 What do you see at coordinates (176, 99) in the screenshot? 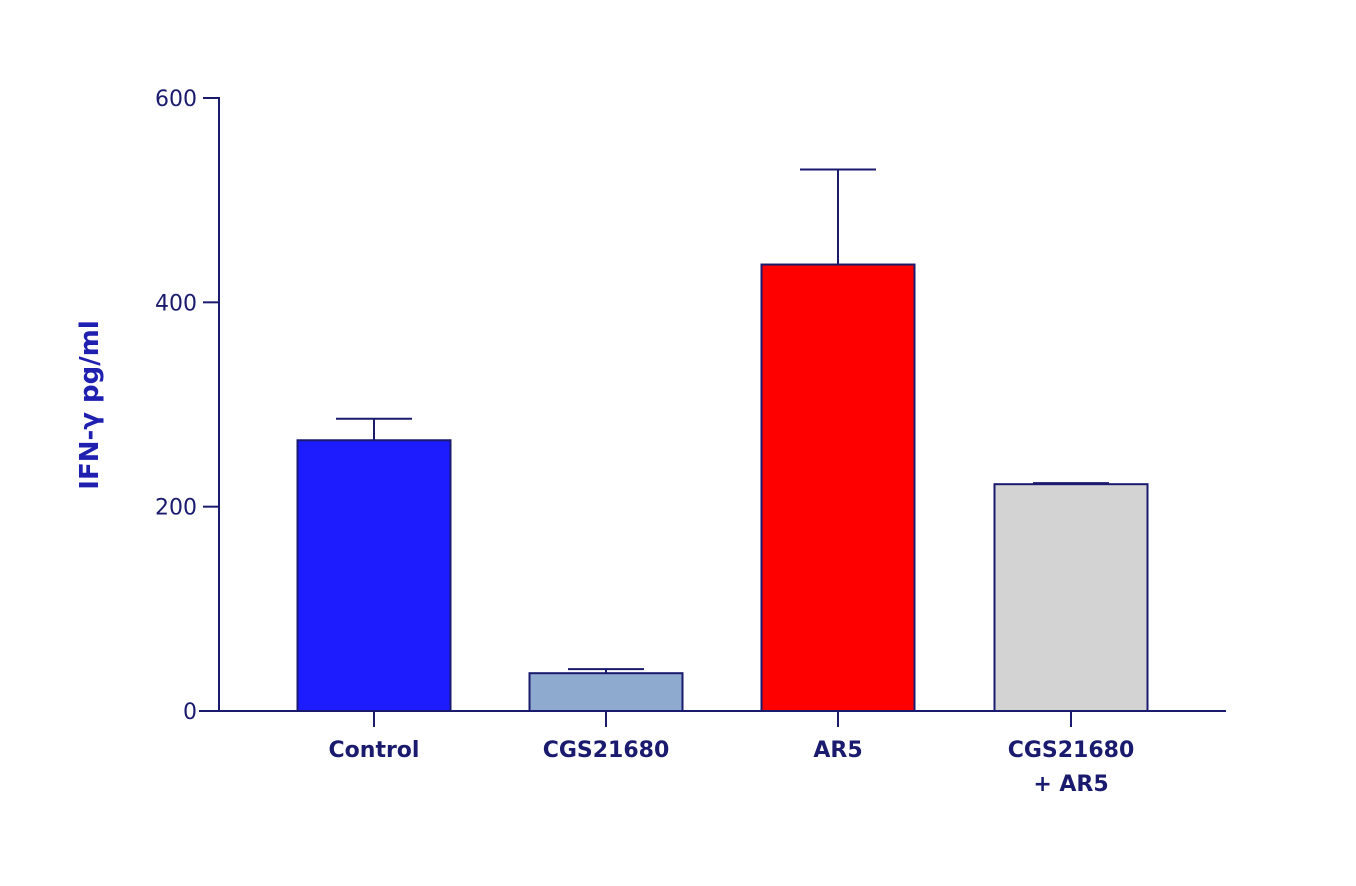
I see `y-tick-label: 600` at bounding box center [176, 99].